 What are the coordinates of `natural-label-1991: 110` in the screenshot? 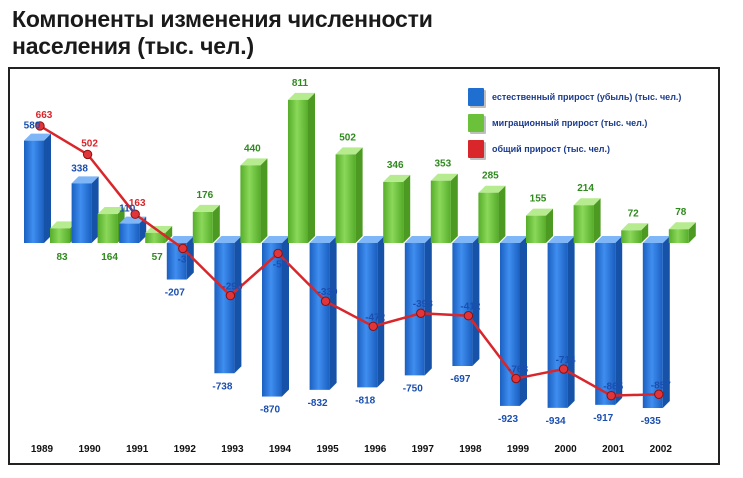 It's located at (127, 209).